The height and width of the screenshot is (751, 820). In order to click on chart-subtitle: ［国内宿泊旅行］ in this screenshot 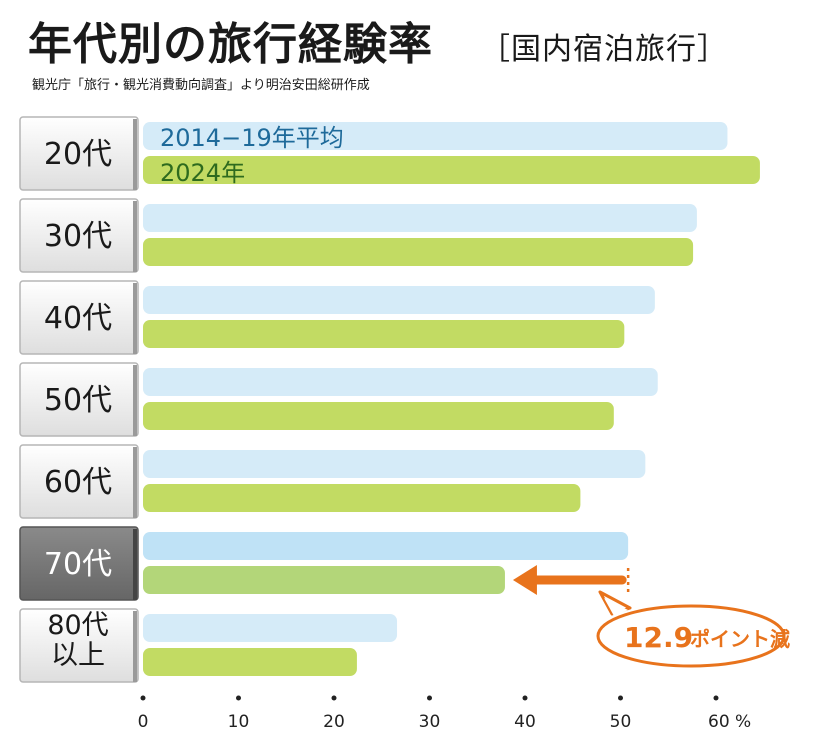, I will do `click(604, 49)`.